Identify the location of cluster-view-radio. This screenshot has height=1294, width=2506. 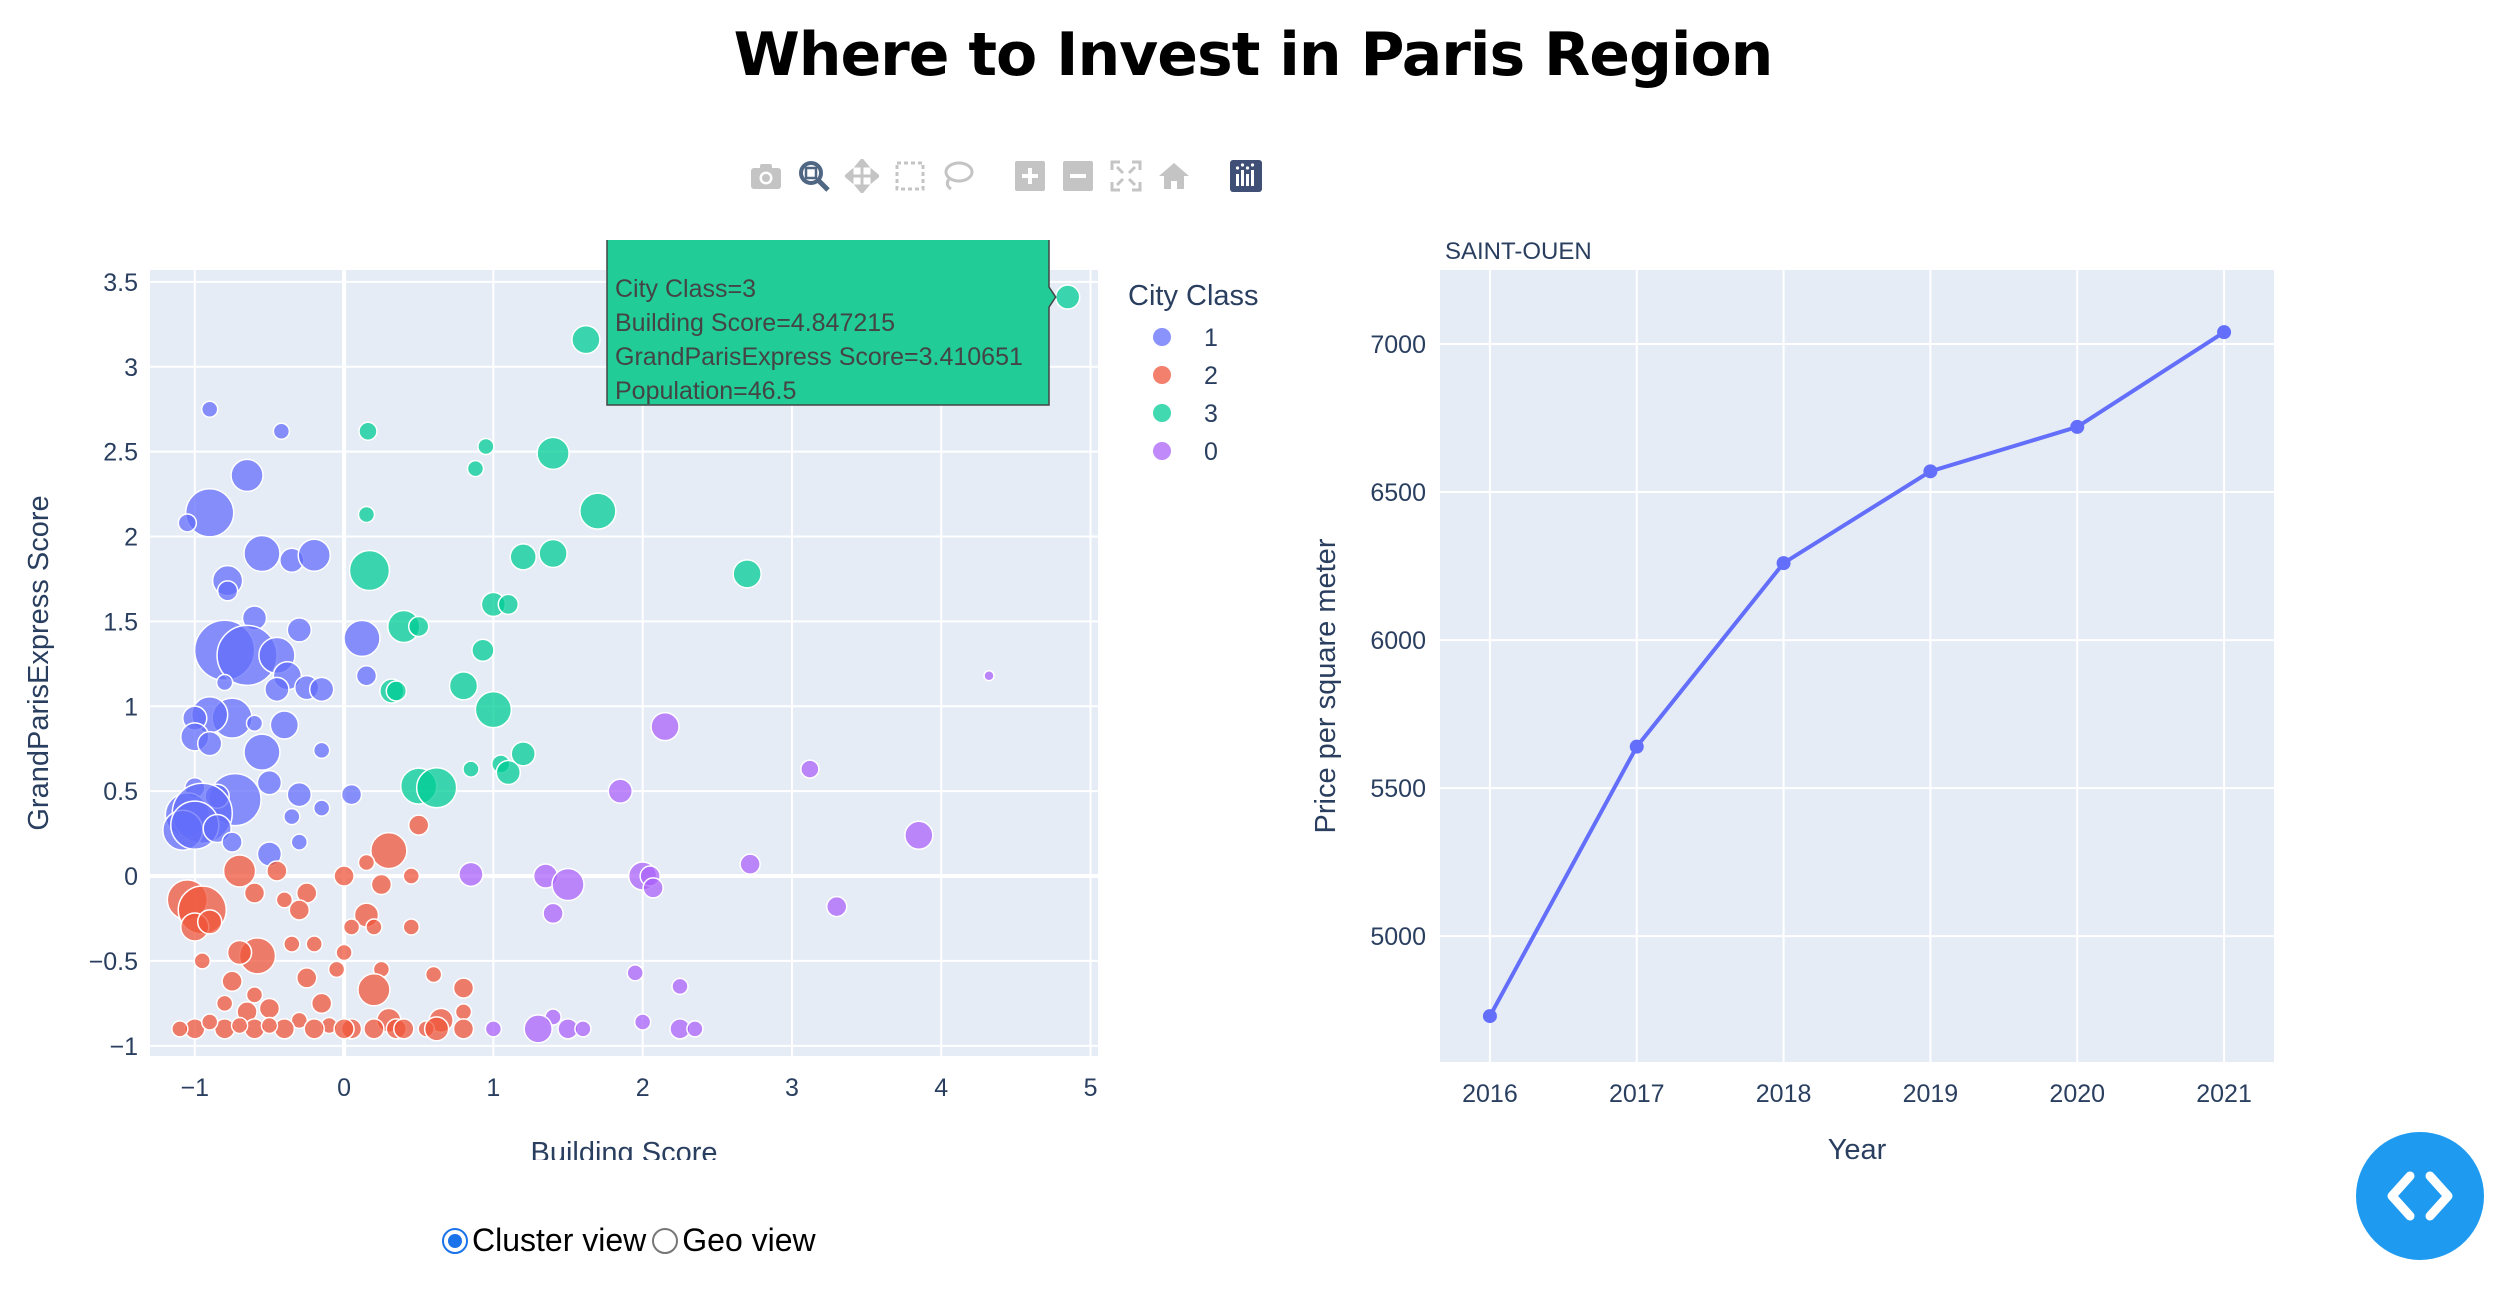
(455, 1240).